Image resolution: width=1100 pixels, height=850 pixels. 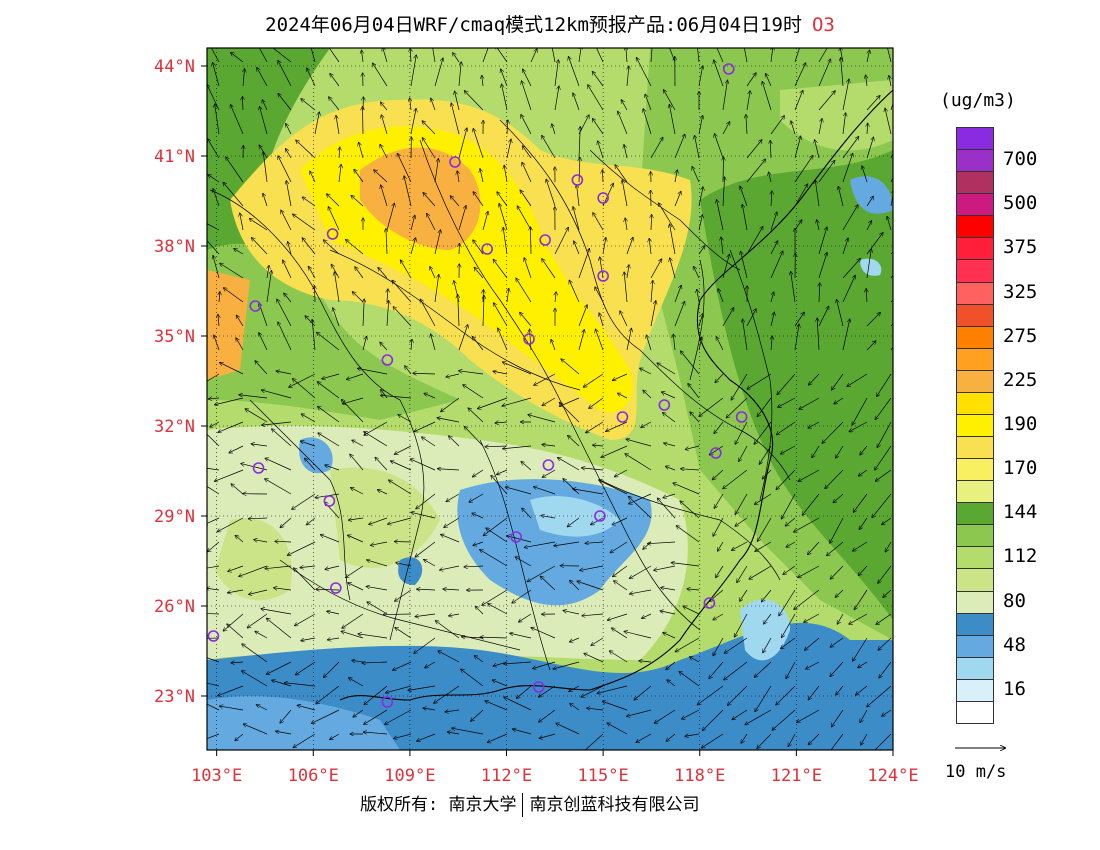 What do you see at coordinates (438, 805) in the screenshot?
I see `copyright-text: 版权所有: 南京大学` at bounding box center [438, 805].